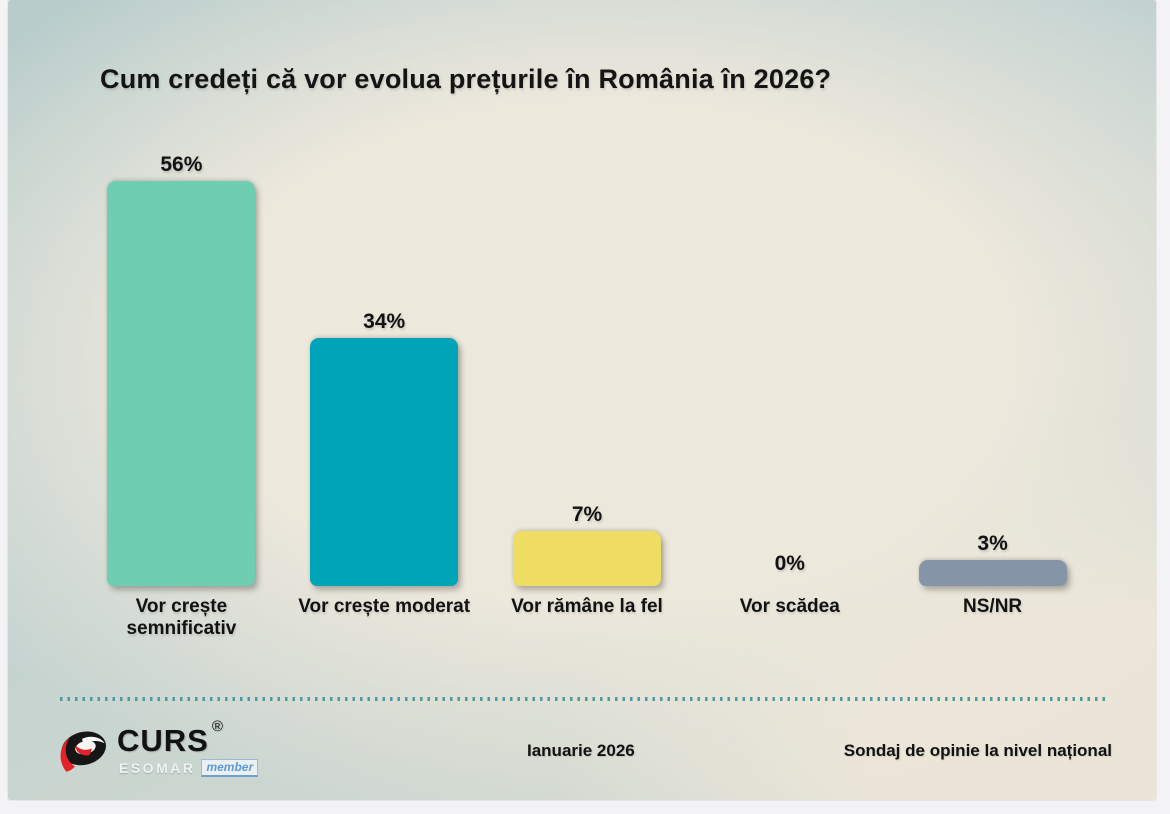 This screenshot has width=1170, height=814. I want to click on curs-logo: CURS ® ESOMAR member, so click(157, 748).